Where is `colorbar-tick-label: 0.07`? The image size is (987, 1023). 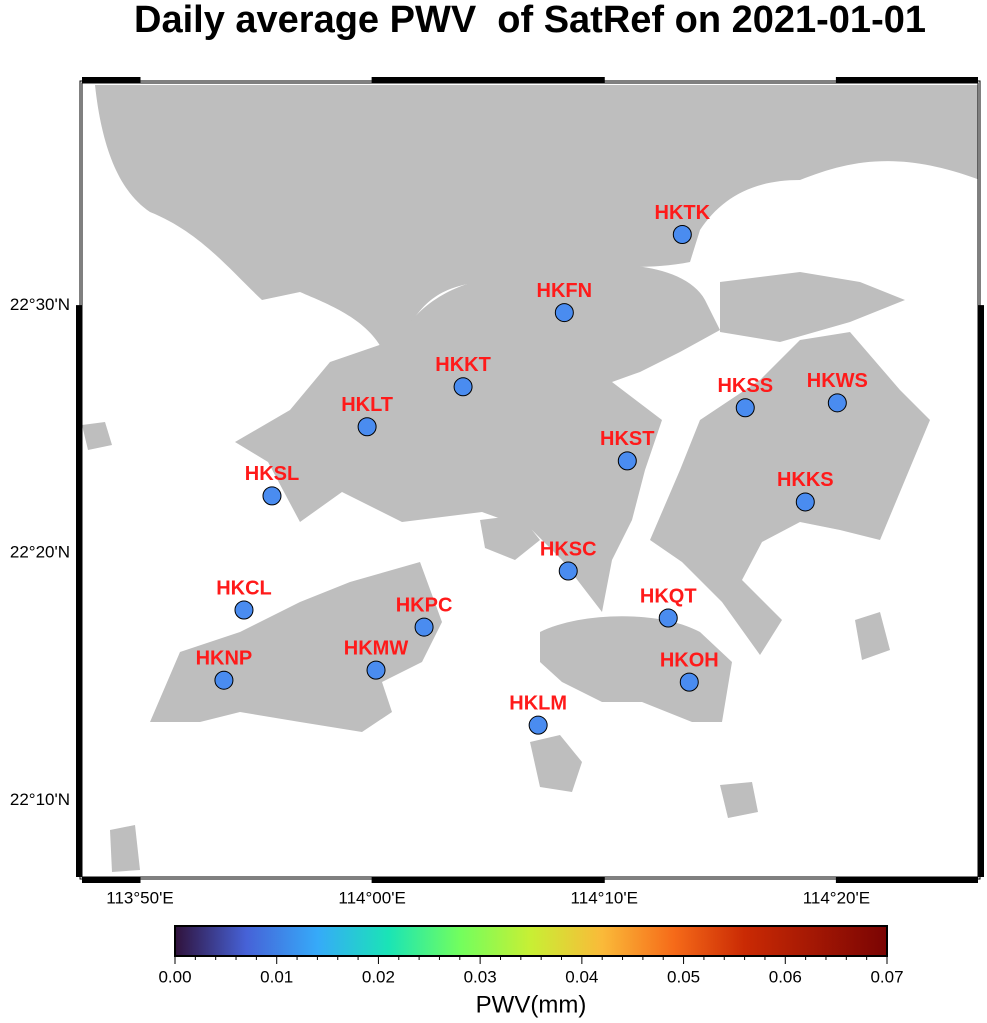 colorbar-tick-label: 0.07 is located at coordinates (886, 976).